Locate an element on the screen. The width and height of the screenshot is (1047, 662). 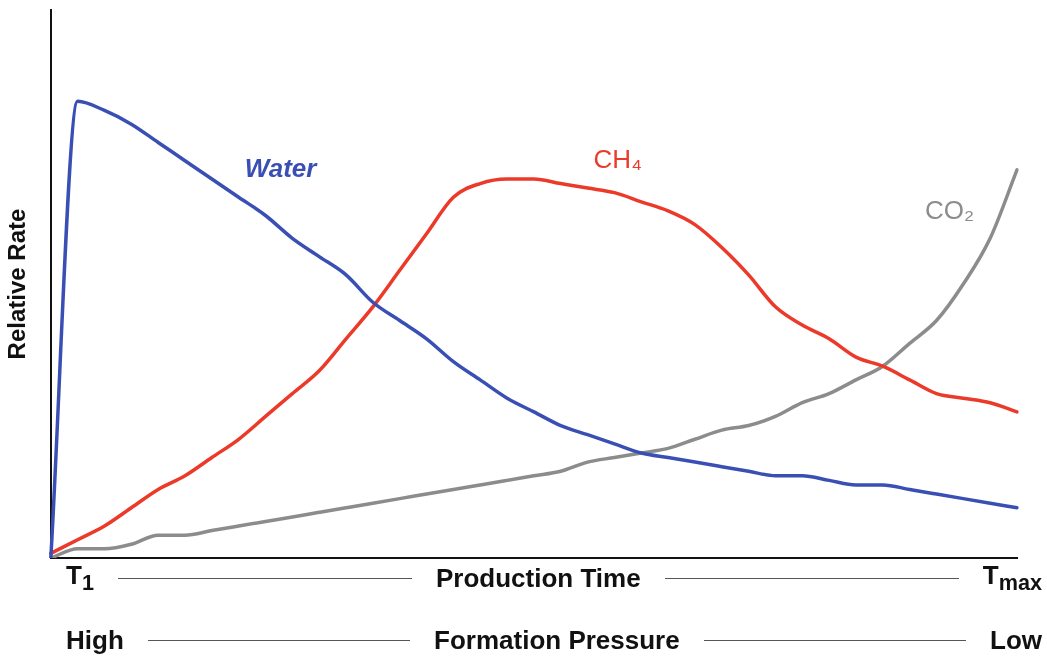
series-label: CH₄ is located at coordinates (617, 159).